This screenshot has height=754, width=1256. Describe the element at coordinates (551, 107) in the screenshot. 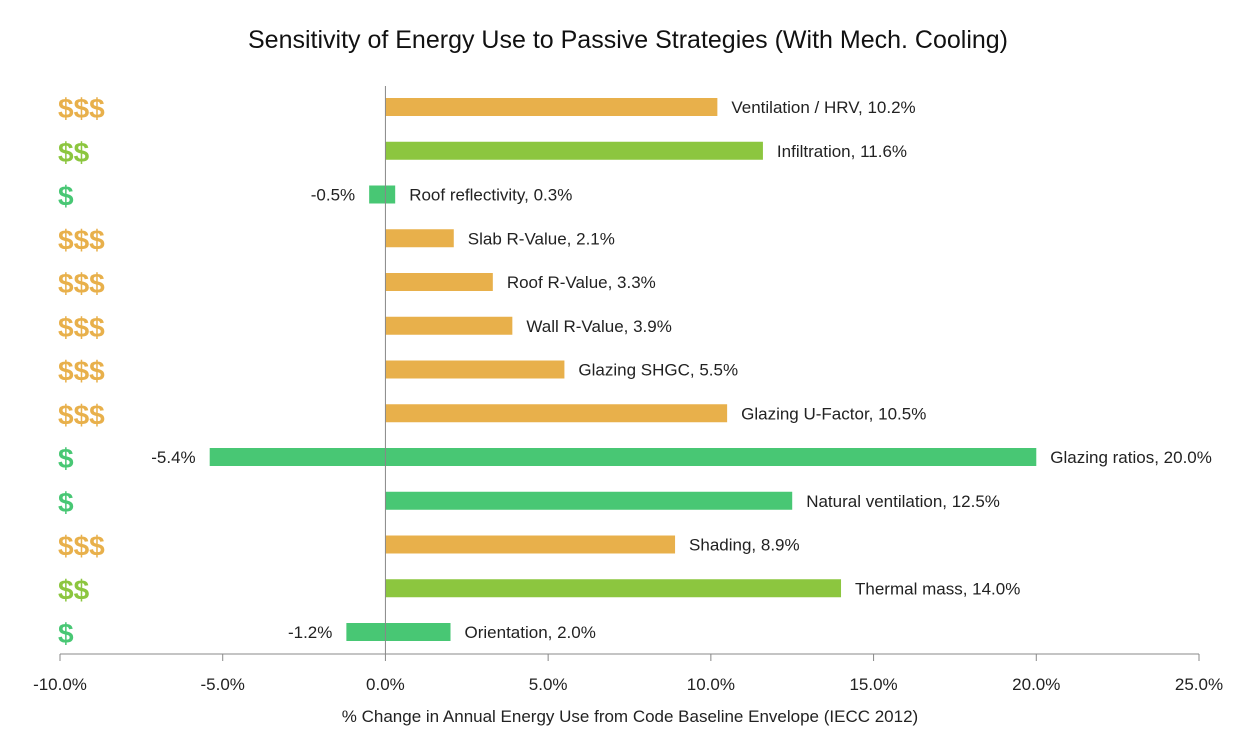

I see `bar-ventilation-hrv` at that location.